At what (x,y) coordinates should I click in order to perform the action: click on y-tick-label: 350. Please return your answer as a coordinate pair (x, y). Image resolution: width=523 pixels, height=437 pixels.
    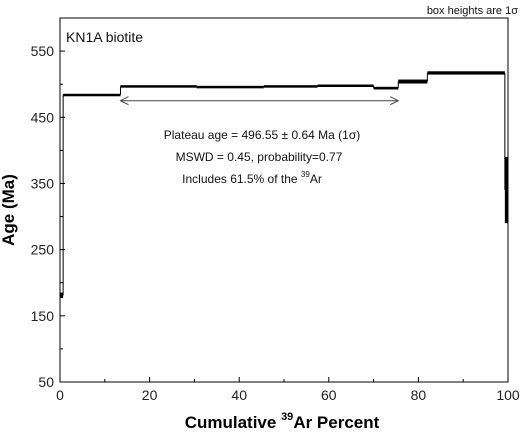
    Looking at the image, I should click on (43, 183).